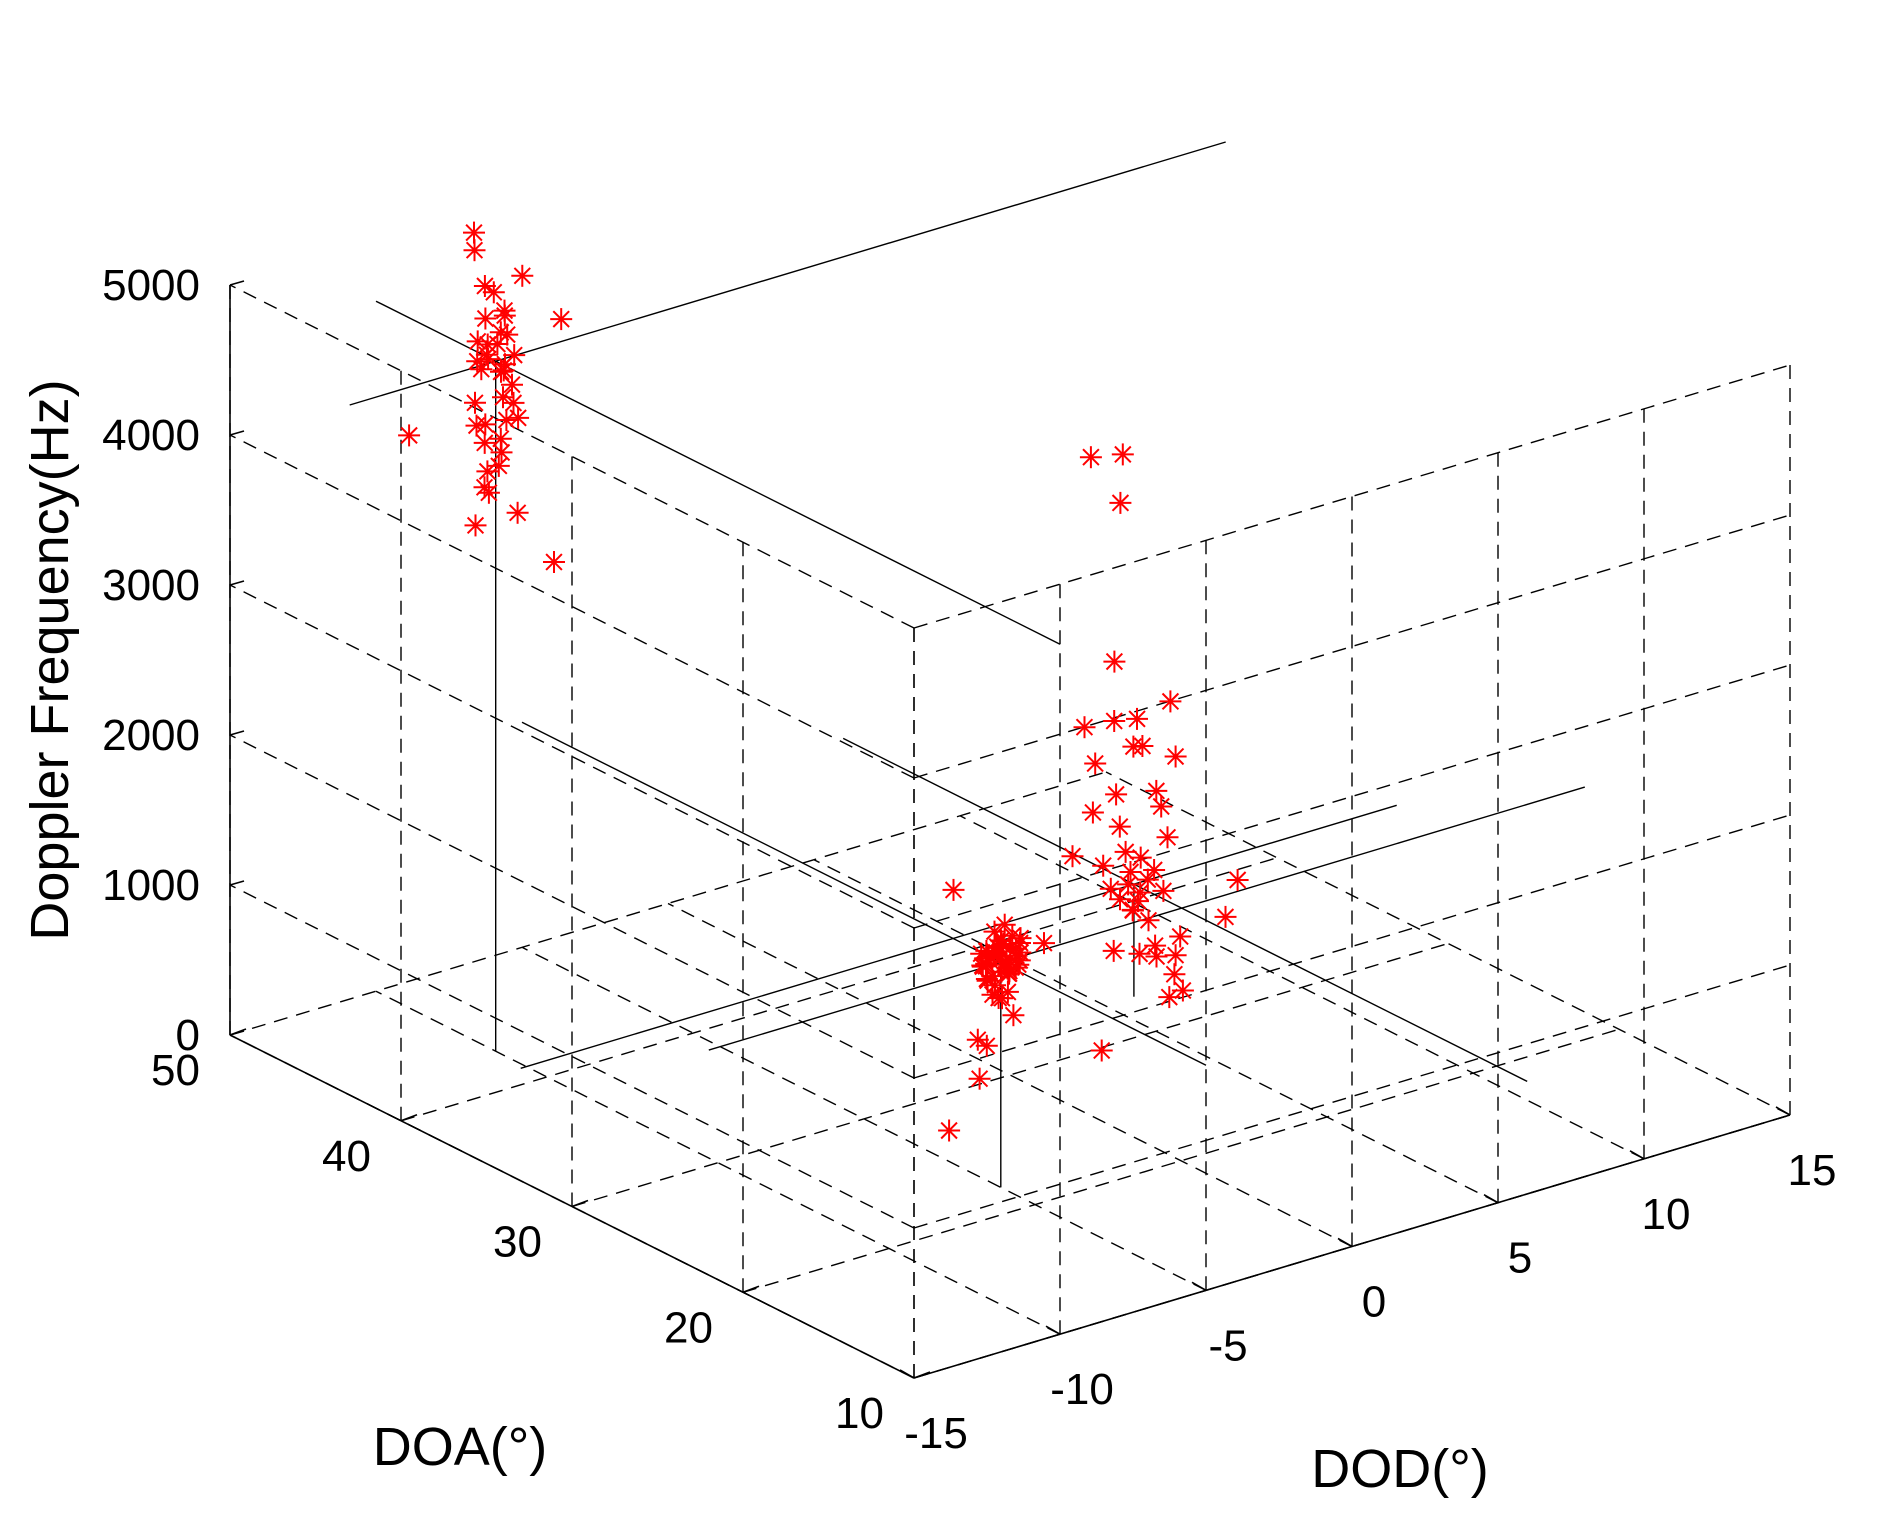 This screenshot has width=1891, height=1521. What do you see at coordinates (1520, 1258) in the screenshot?
I see `x-tick-label: 5` at bounding box center [1520, 1258].